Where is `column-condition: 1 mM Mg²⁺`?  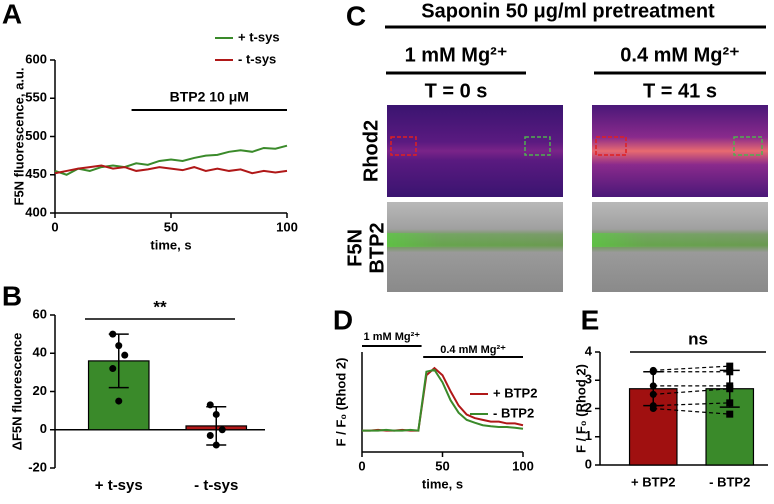 column-condition: 1 mM Mg²⁺ is located at coordinates (456, 55).